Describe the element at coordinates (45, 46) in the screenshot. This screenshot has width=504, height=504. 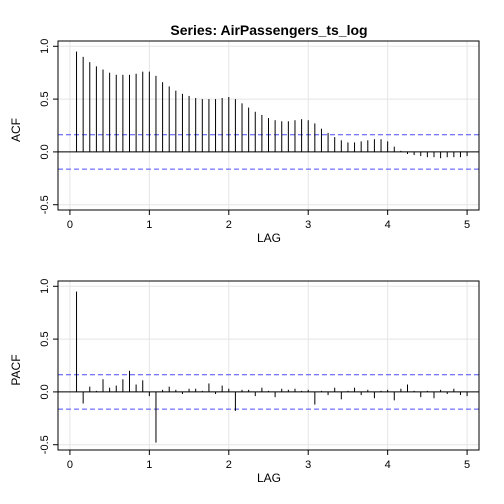
I see `acf-y-tick-label-3: 1.0` at that location.